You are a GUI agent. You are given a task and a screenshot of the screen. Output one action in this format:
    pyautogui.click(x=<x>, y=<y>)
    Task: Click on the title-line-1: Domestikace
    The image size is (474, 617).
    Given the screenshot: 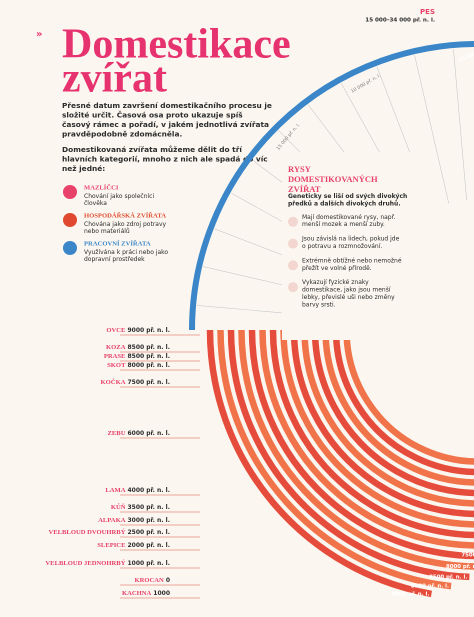 What is the action you would take?
    pyautogui.click(x=176, y=45)
    